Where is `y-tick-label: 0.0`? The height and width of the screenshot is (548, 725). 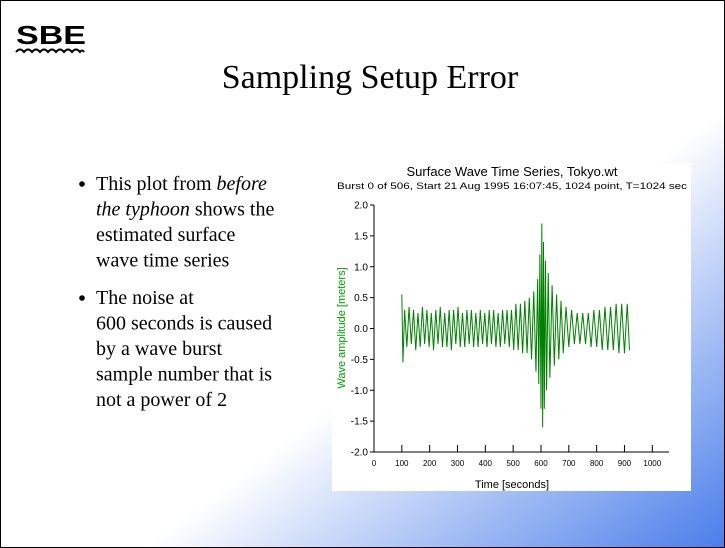 y-tick-label: 0.0 is located at coordinates (361, 329).